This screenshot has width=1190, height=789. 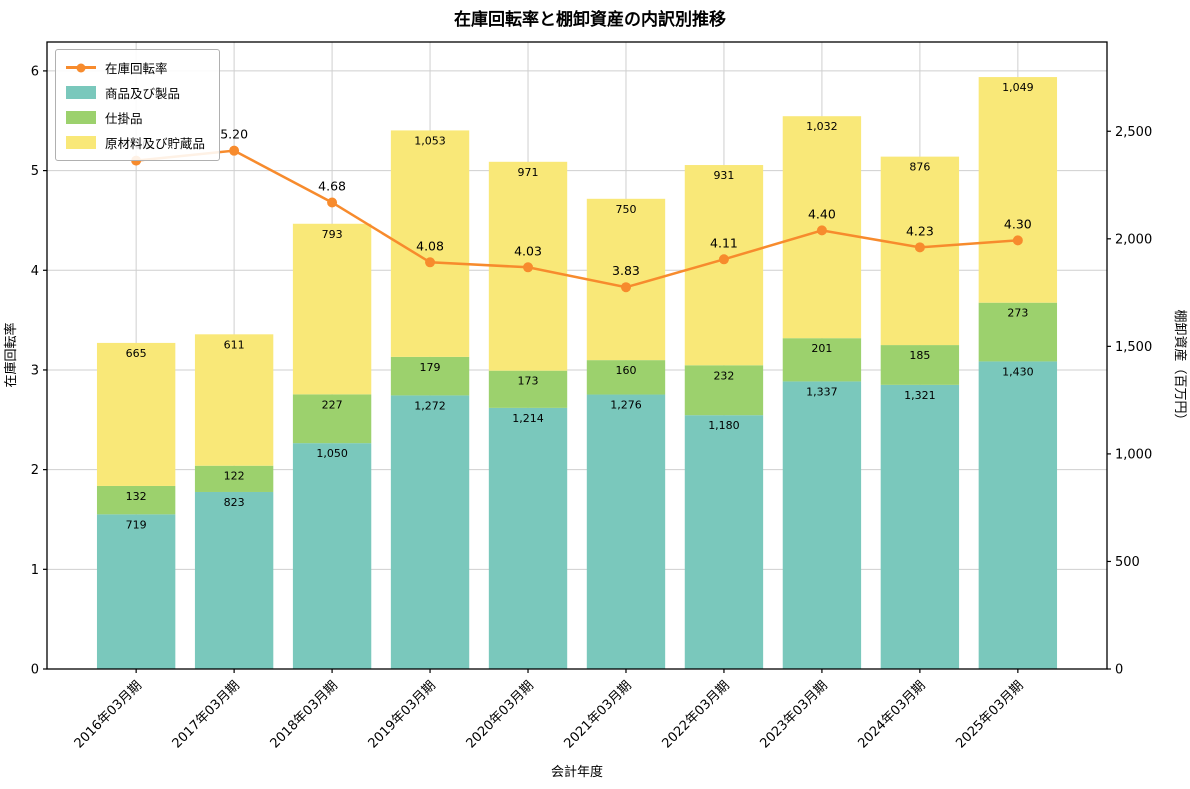 I want to click on chart-title: 在庫回転率と棚卸資産の内訳別推移, so click(x=590, y=19).